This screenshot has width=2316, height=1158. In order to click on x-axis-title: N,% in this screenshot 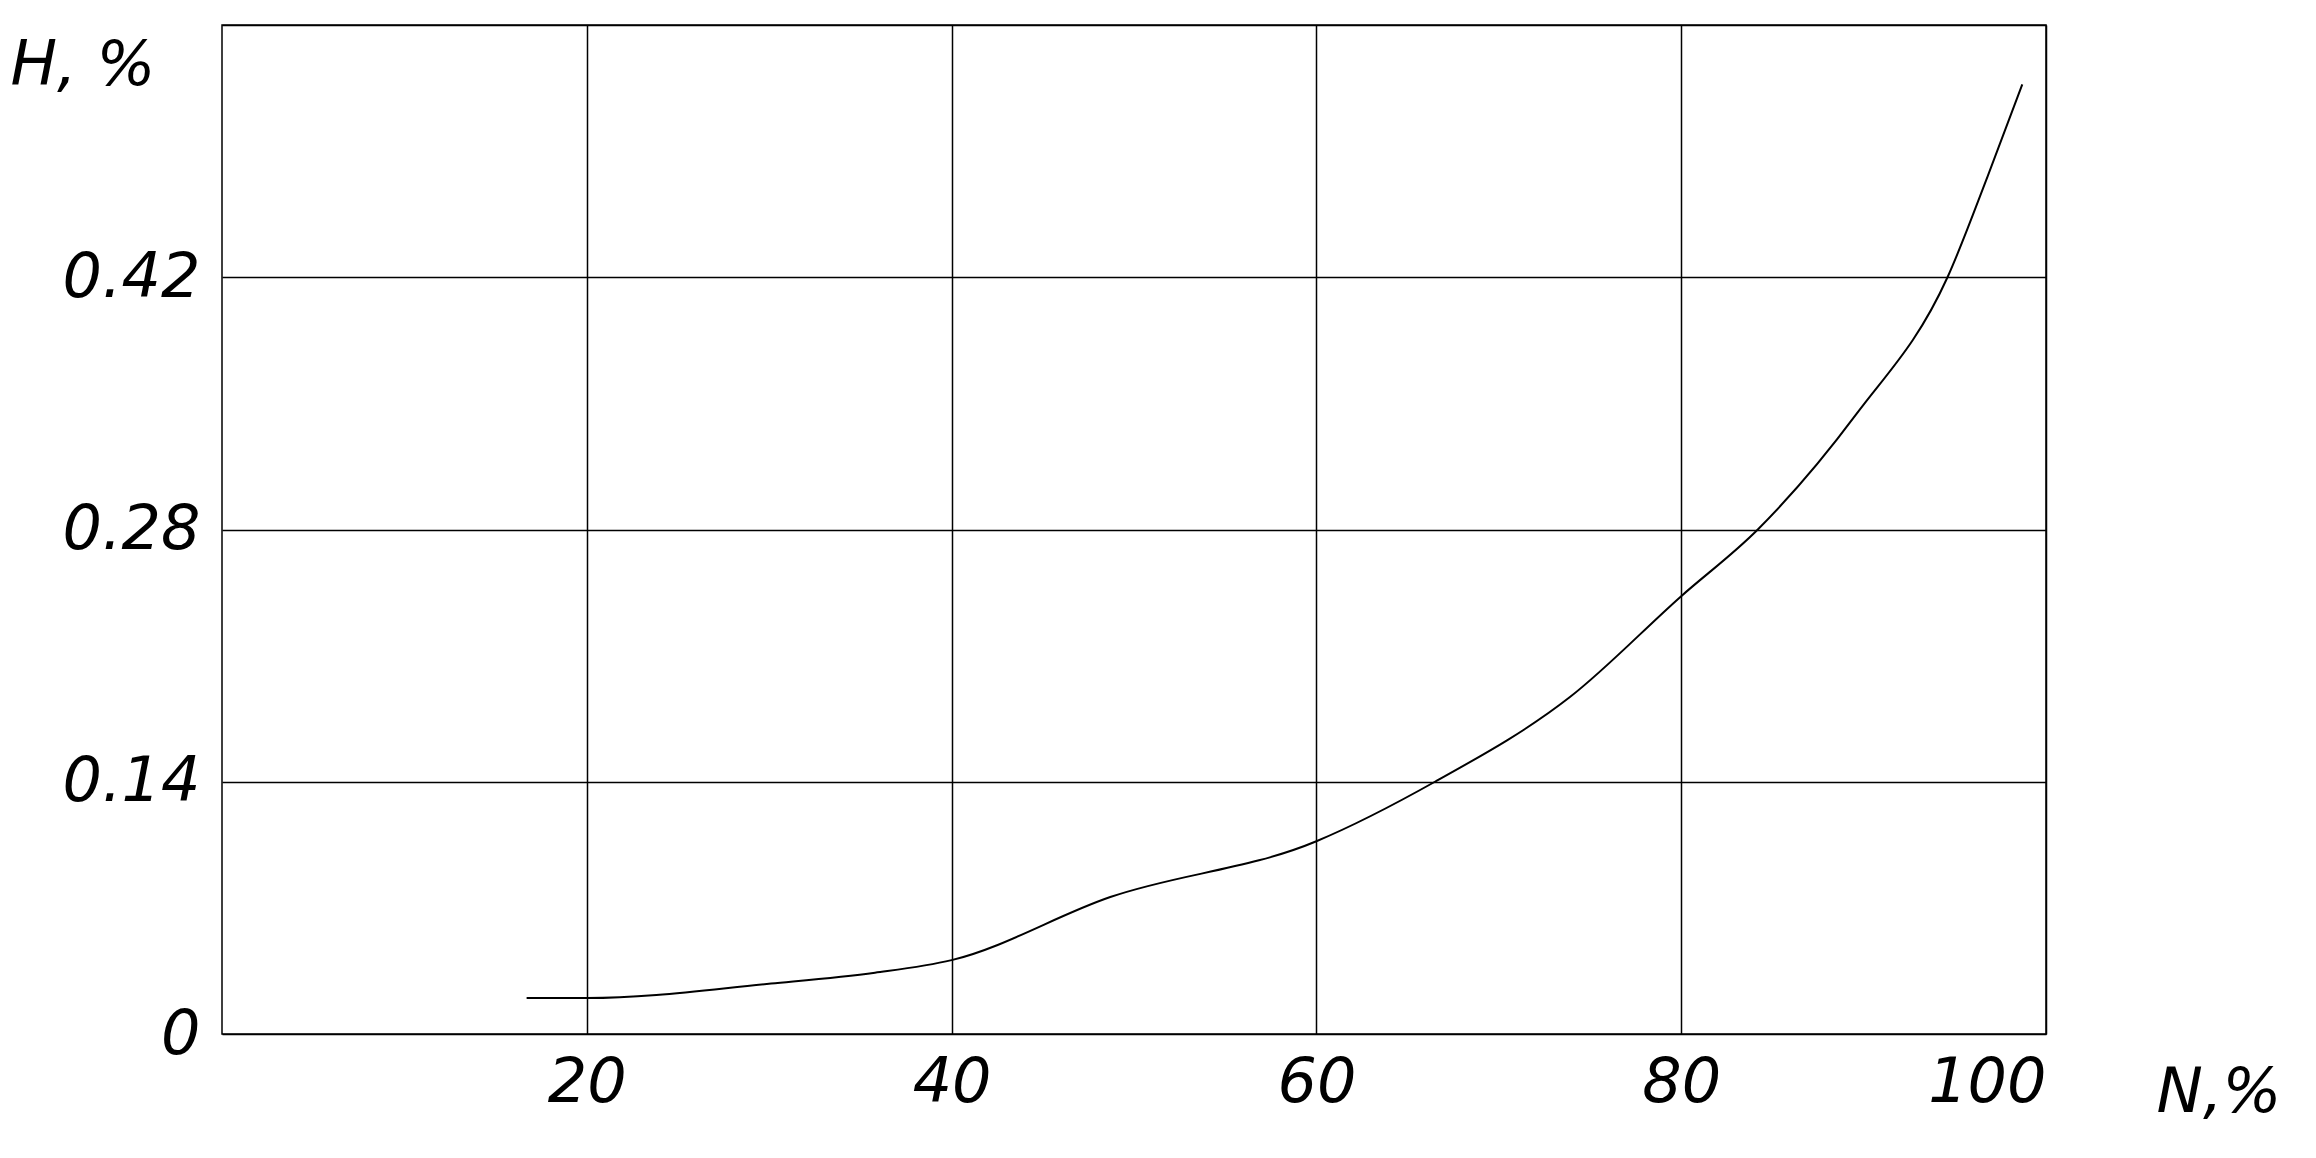, I will do `click(2219, 1090)`.